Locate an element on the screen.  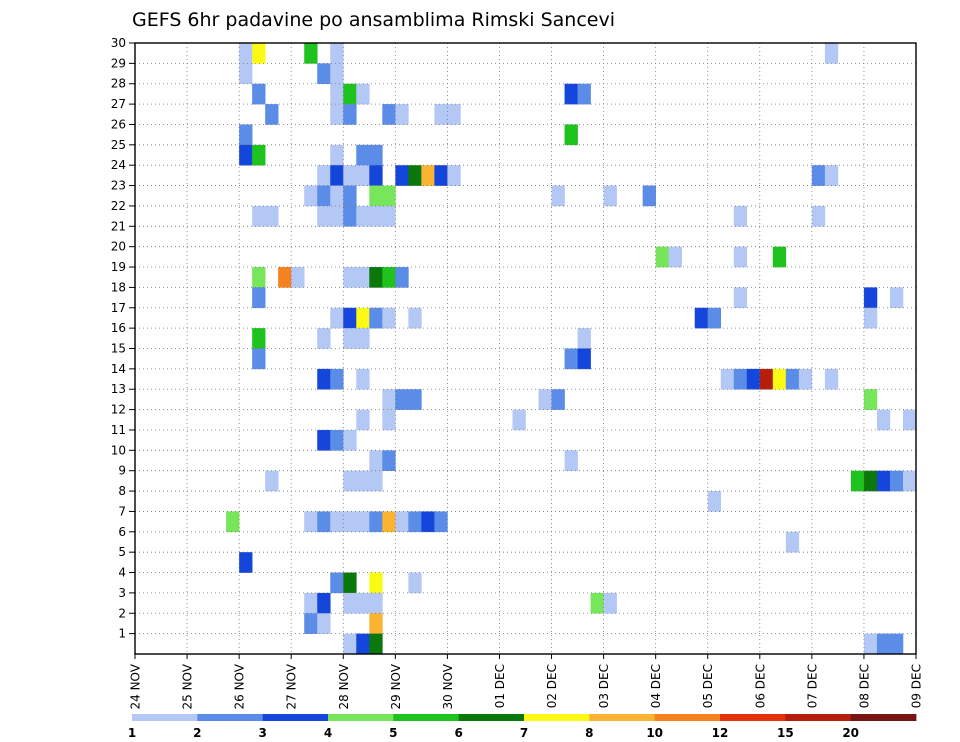
x-tick-label: 29 NOV is located at coordinates (396, 686).